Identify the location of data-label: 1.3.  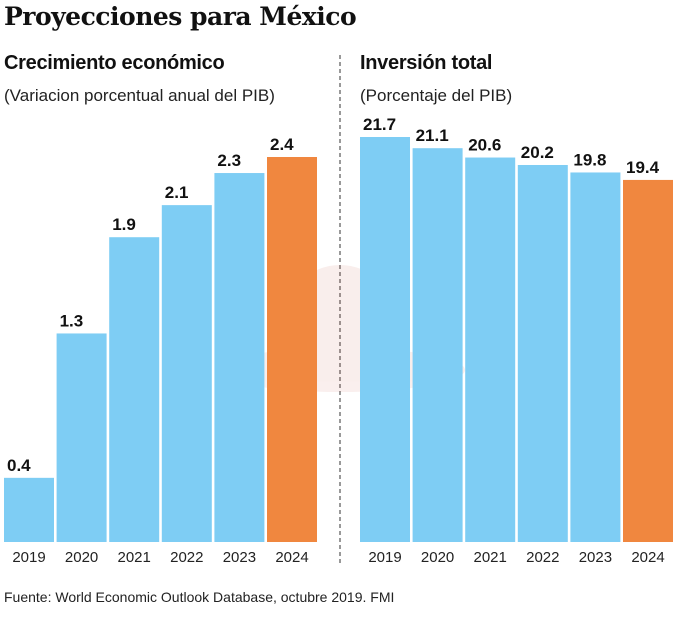
(72, 320).